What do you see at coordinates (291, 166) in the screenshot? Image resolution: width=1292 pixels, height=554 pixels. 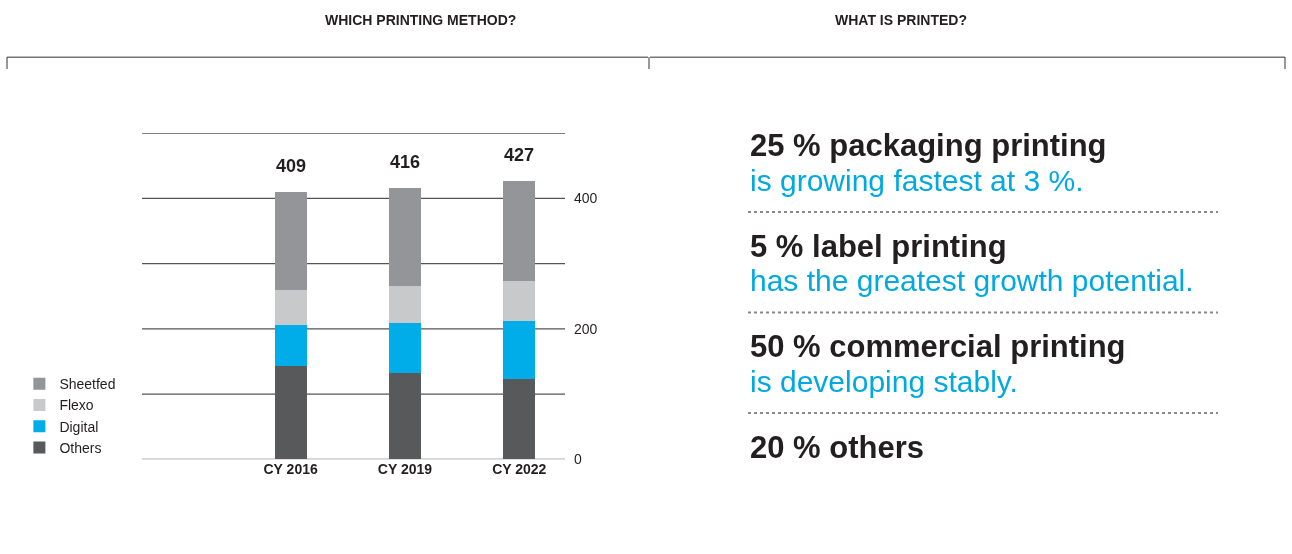 I see `total-label: 409` at bounding box center [291, 166].